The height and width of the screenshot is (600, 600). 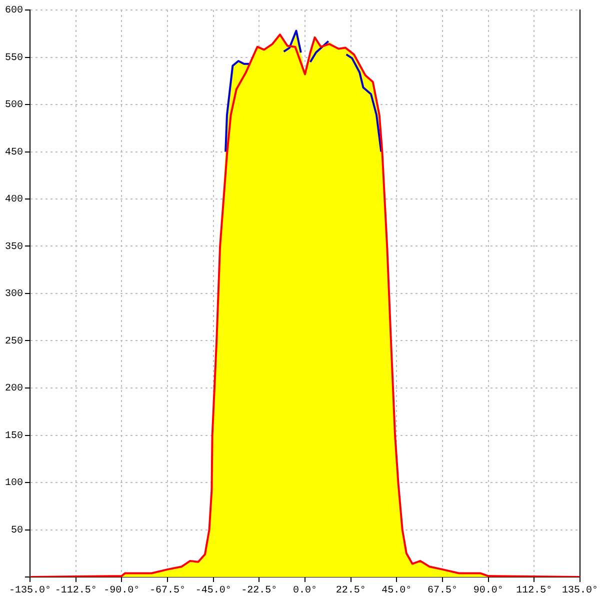 I want to click on x-tick-label: 90.0°, so click(x=488, y=591).